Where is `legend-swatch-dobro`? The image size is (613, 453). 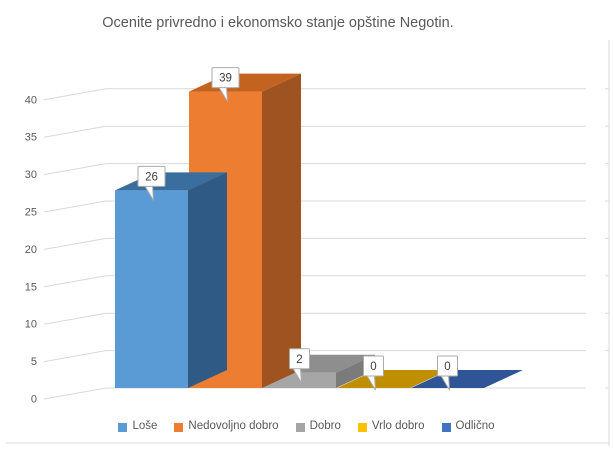 legend-swatch-dobro is located at coordinates (300, 427).